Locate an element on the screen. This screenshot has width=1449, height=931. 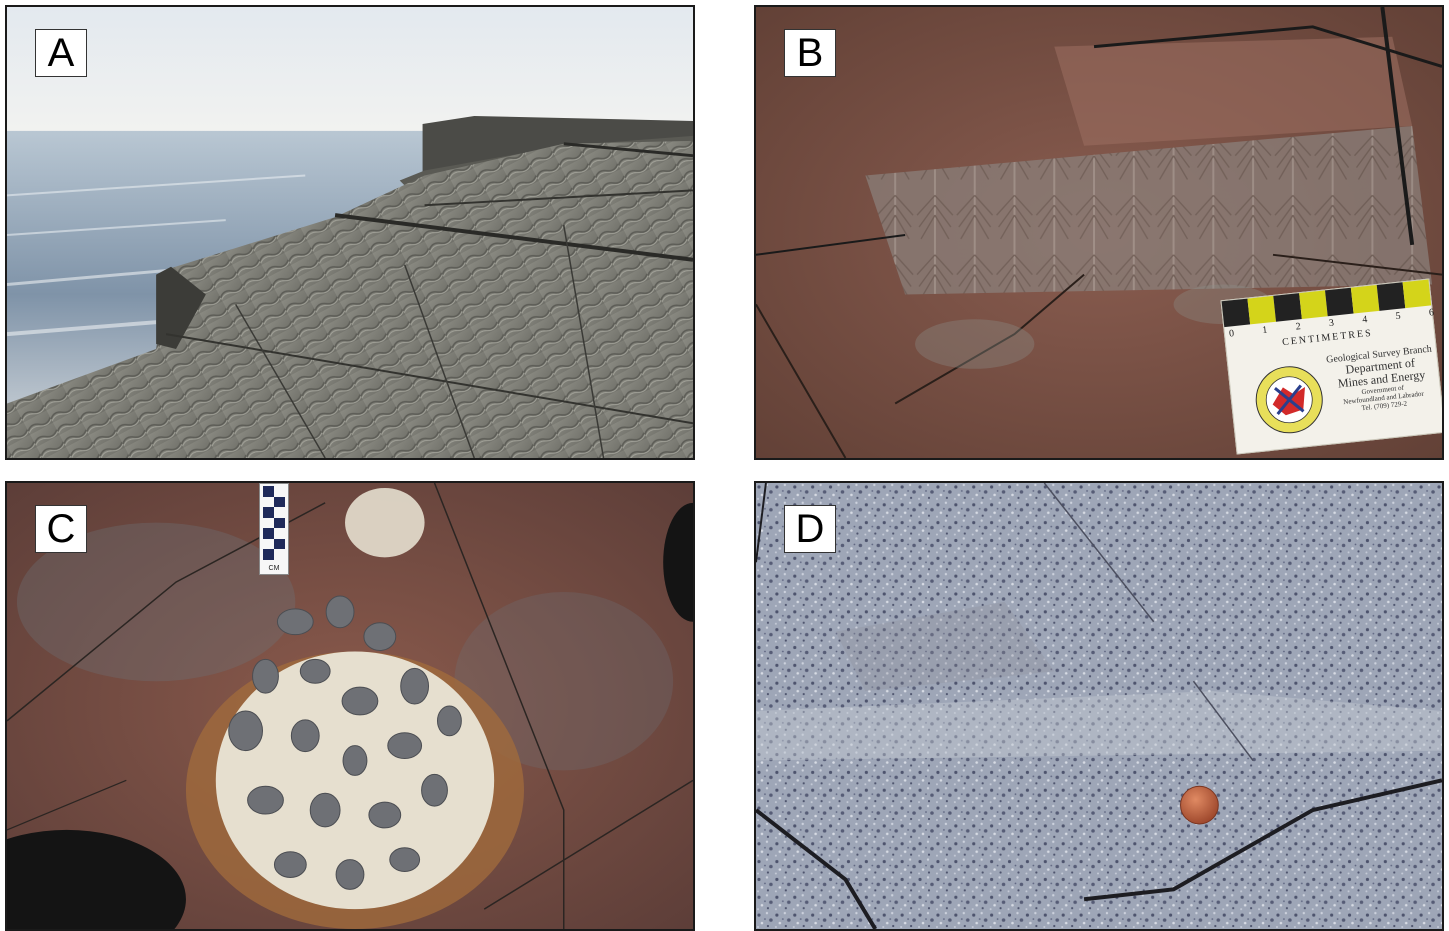
panel-label-b: B is located at coordinates (810, 53).